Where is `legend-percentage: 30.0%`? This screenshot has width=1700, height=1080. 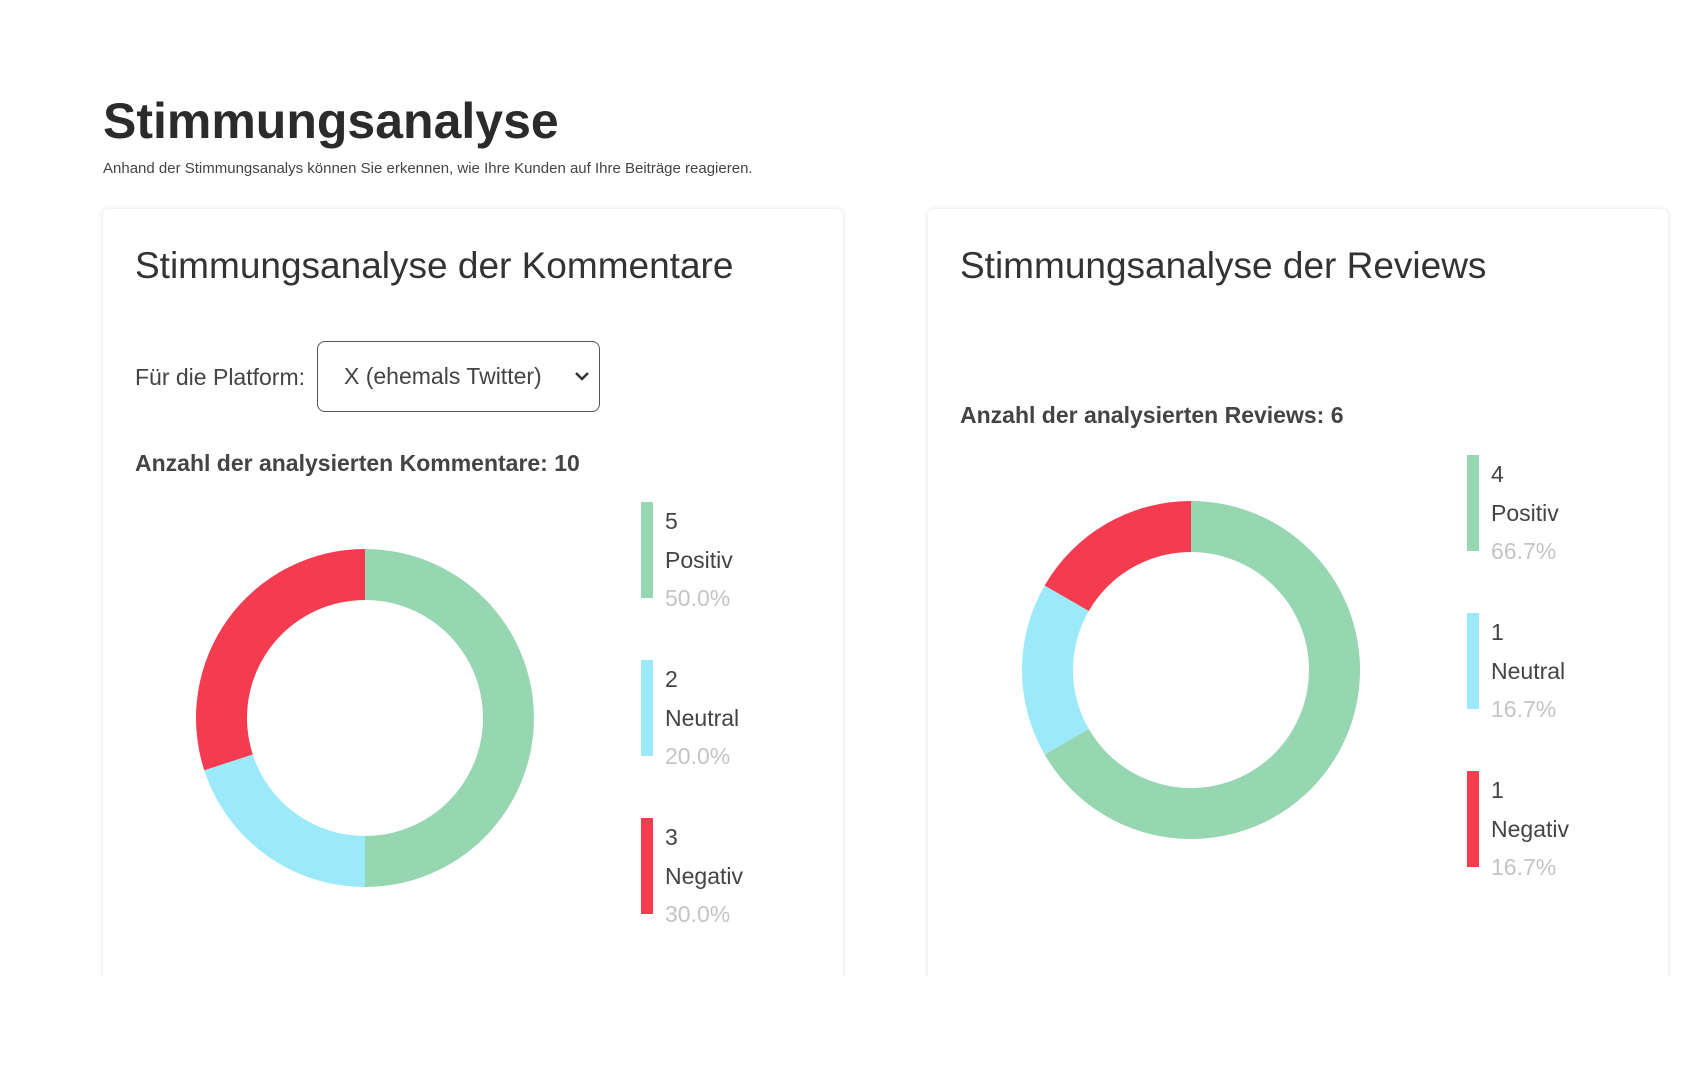 legend-percentage: 30.0% is located at coordinates (697, 914).